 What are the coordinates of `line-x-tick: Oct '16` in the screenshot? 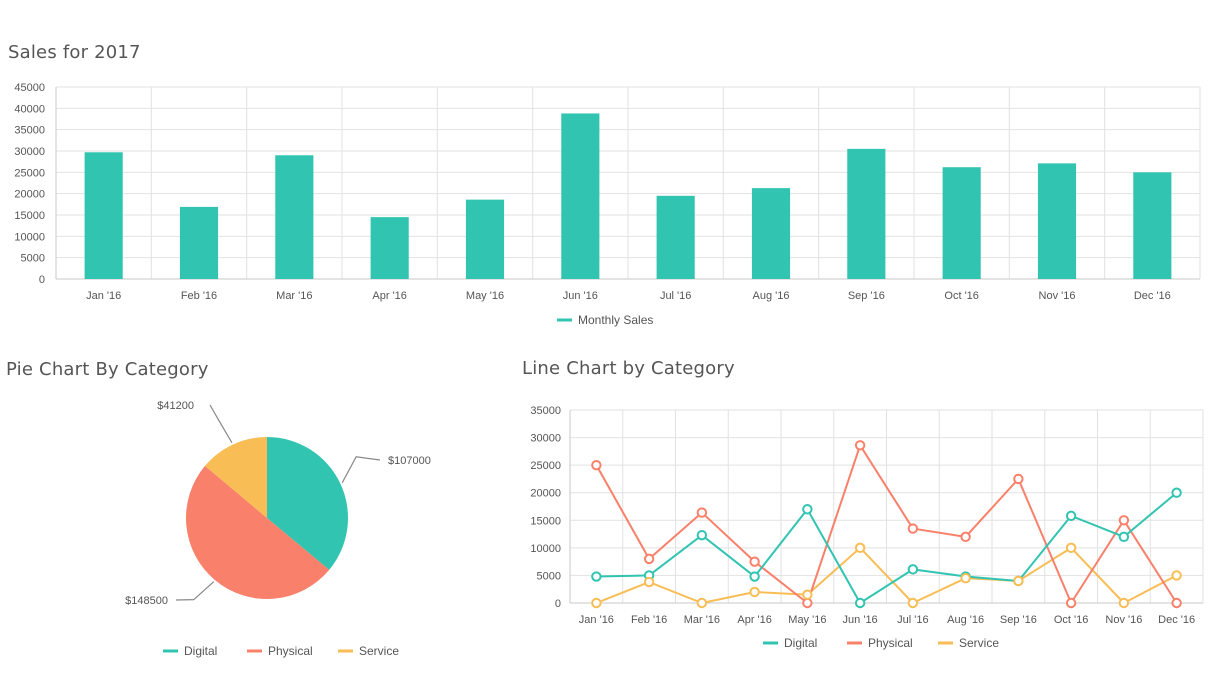 It's located at (1071, 620).